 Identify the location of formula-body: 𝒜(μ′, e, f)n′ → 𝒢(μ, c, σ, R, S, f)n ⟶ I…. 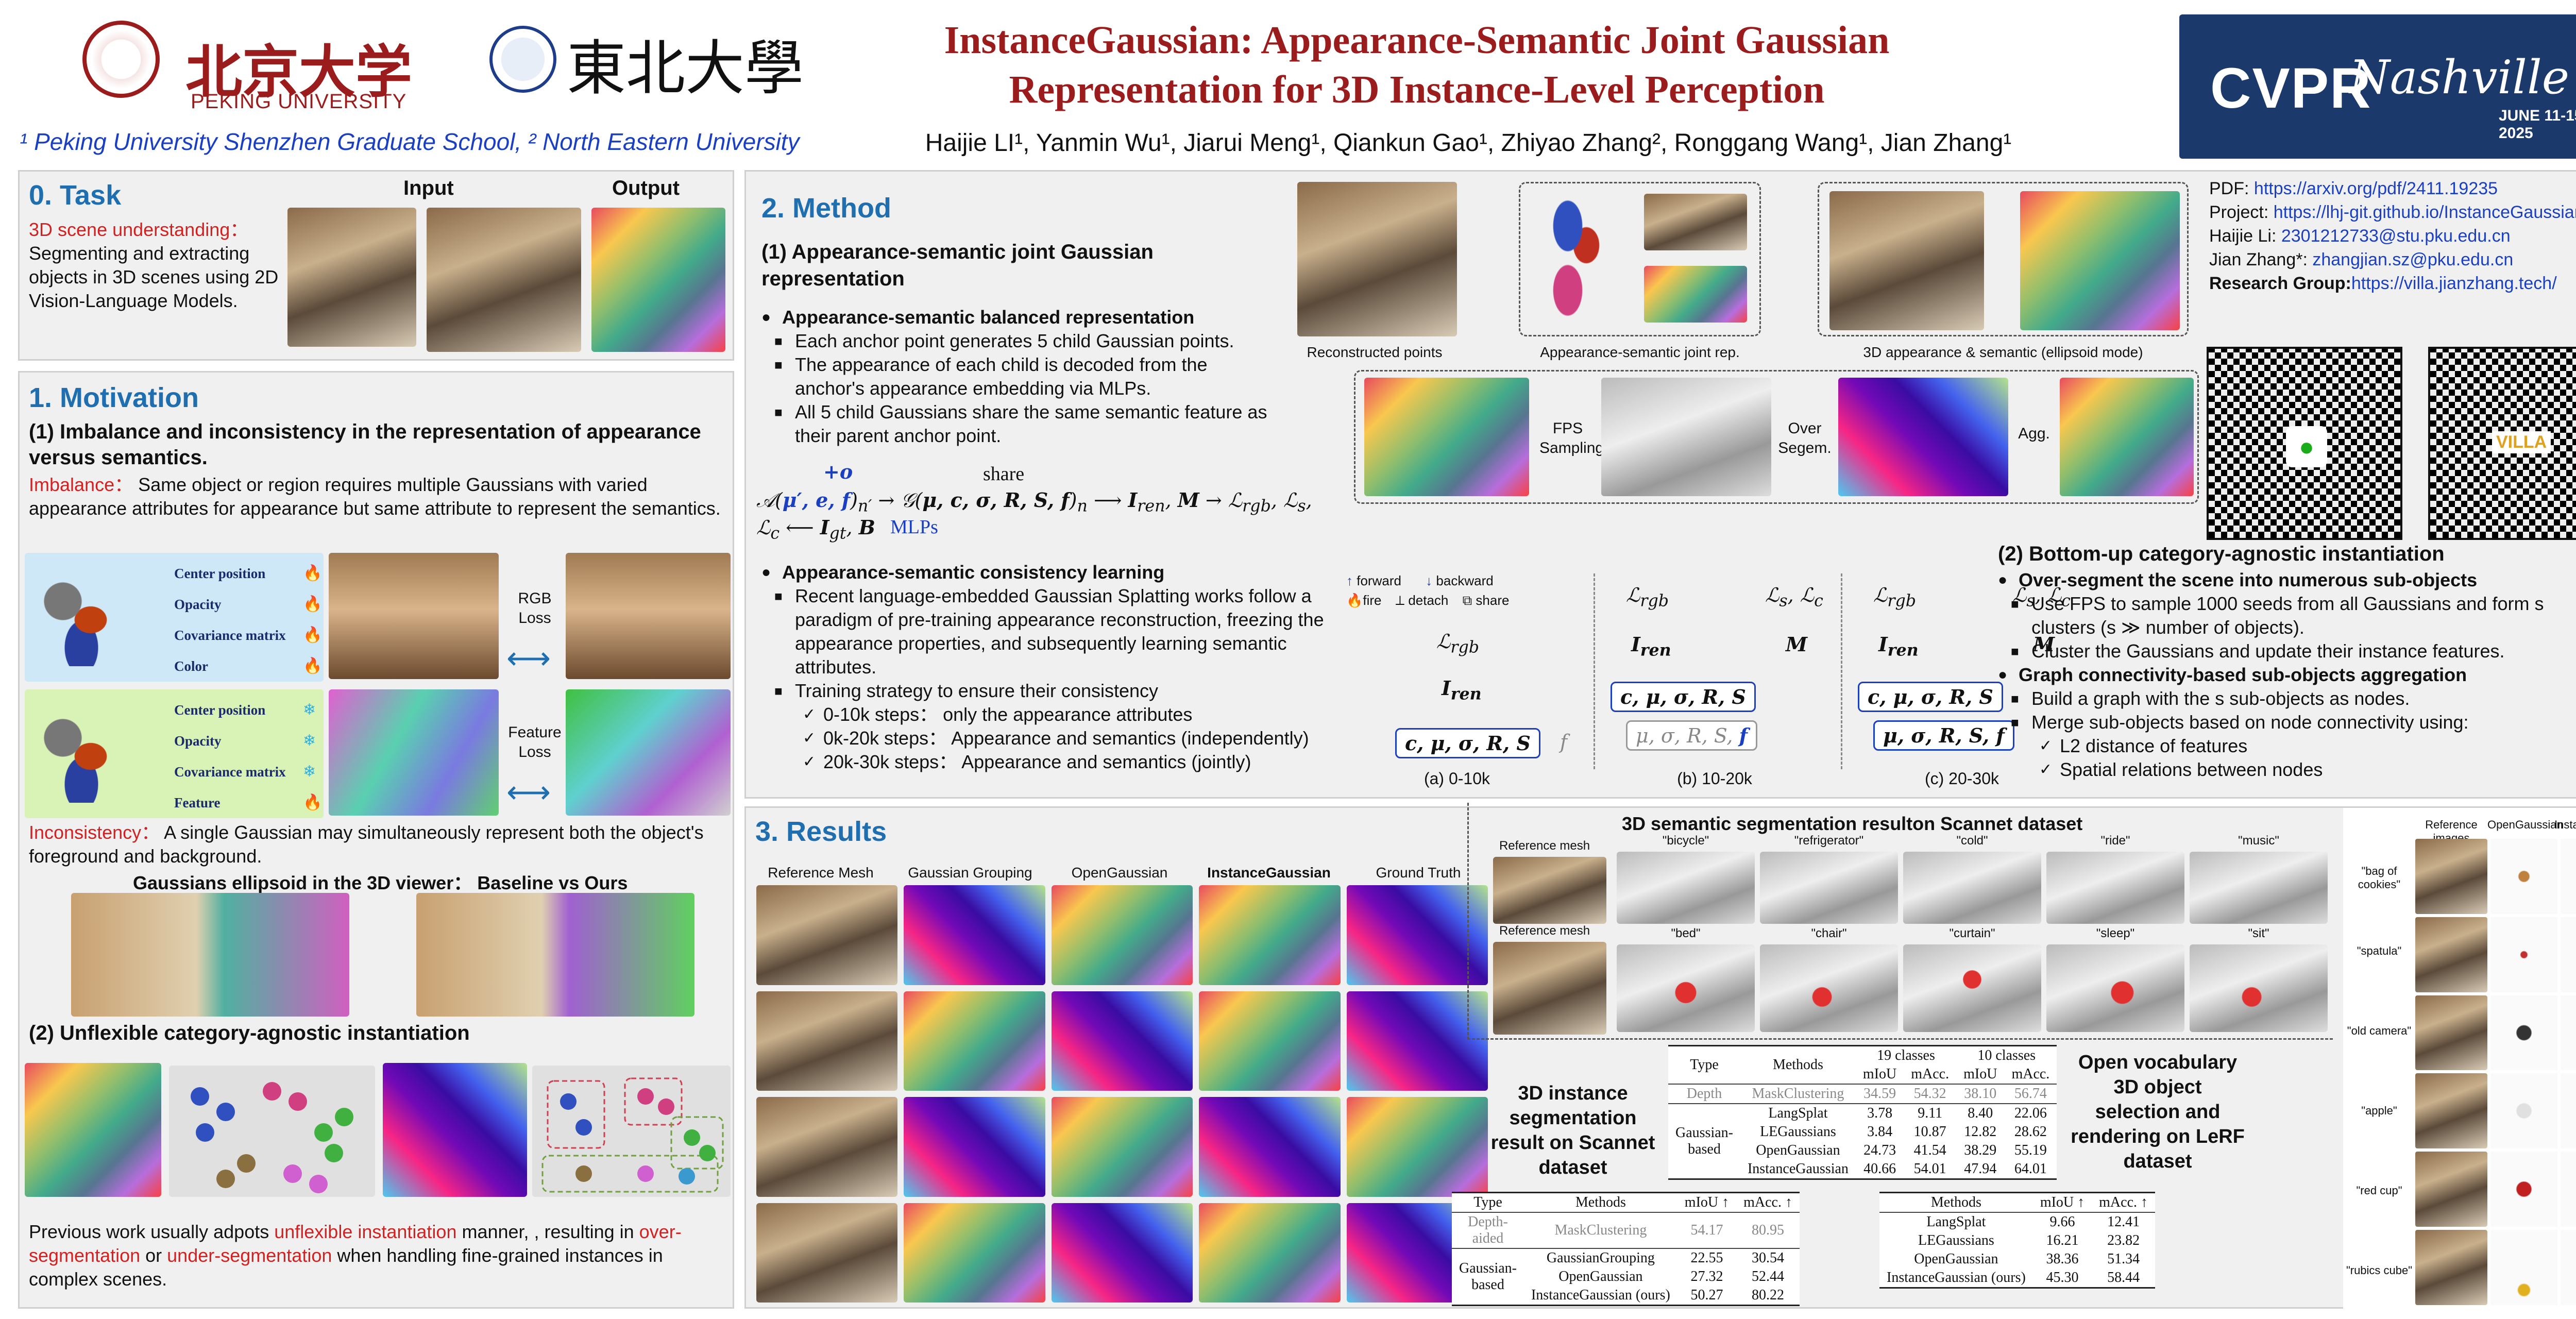
(1034, 515).